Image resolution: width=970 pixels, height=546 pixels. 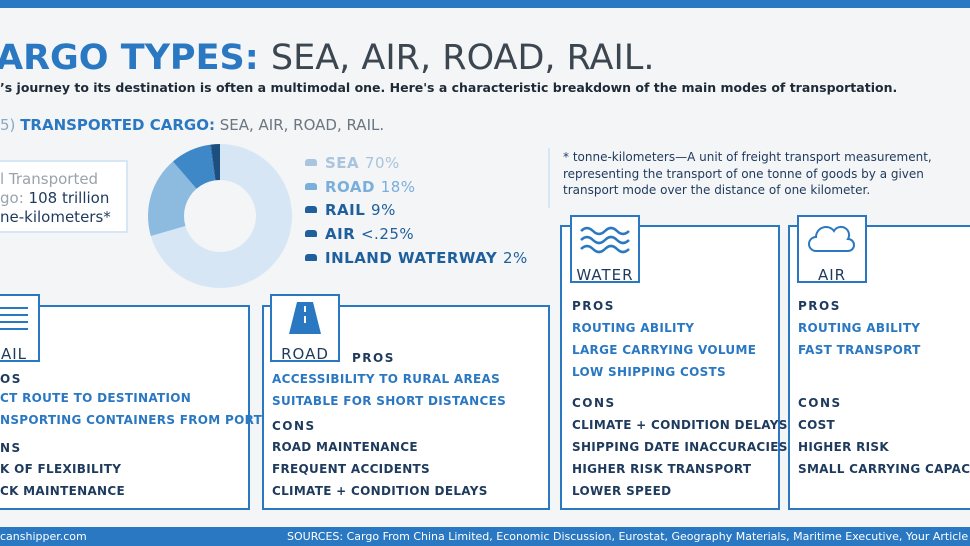 I want to click on icon-box: AIL, so click(x=20, y=328).